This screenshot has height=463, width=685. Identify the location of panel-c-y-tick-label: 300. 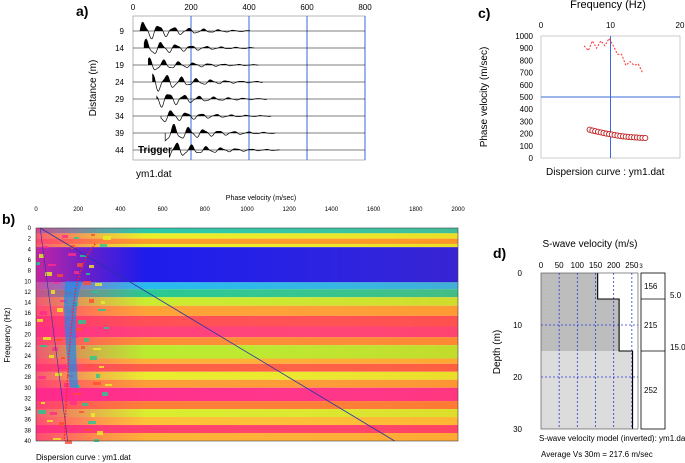
(527, 121).